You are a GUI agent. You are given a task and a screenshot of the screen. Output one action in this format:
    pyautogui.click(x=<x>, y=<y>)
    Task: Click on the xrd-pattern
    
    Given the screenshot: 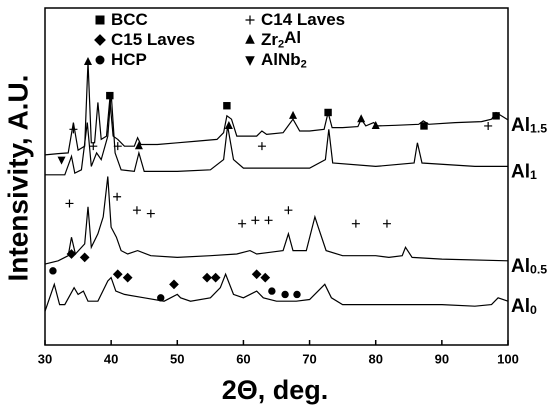 What is the action you would take?
    pyautogui.click(x=276, y=292)
    